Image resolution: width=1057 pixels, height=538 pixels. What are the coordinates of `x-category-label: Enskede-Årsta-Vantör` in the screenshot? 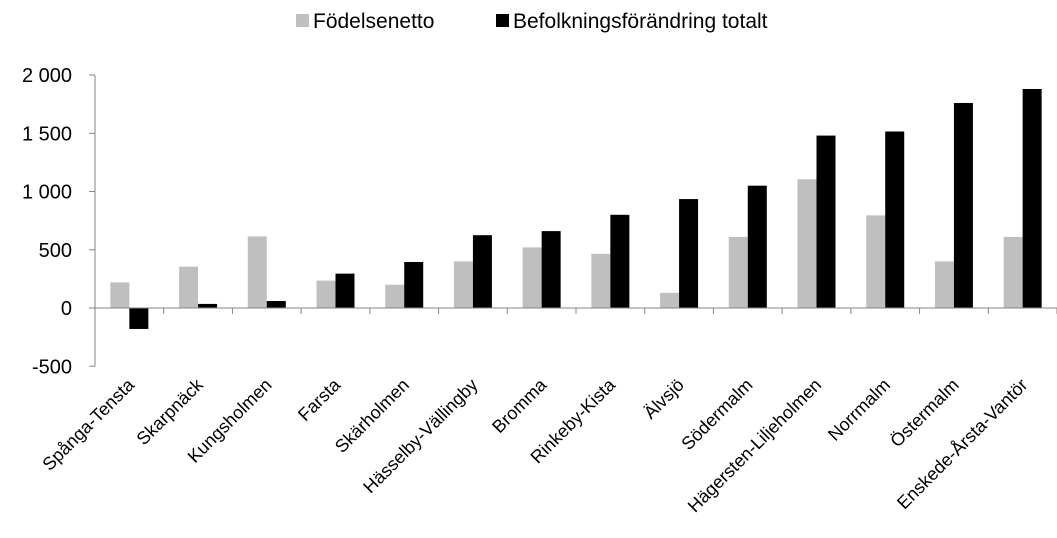 It's located at (962, 444).